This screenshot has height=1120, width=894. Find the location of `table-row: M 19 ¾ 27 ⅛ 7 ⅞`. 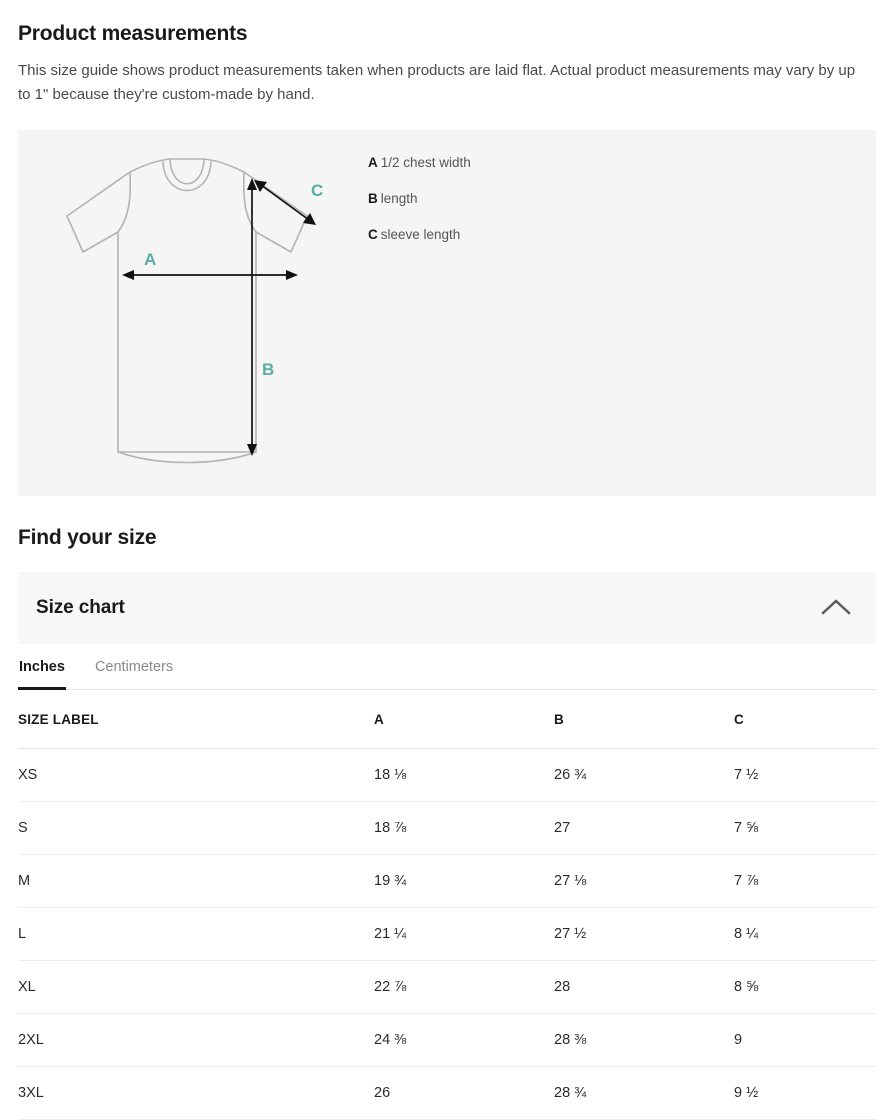

table-row: M 19 ¾ 27 ⅛ 7 ⅞ is located at coordinates (447, 881).